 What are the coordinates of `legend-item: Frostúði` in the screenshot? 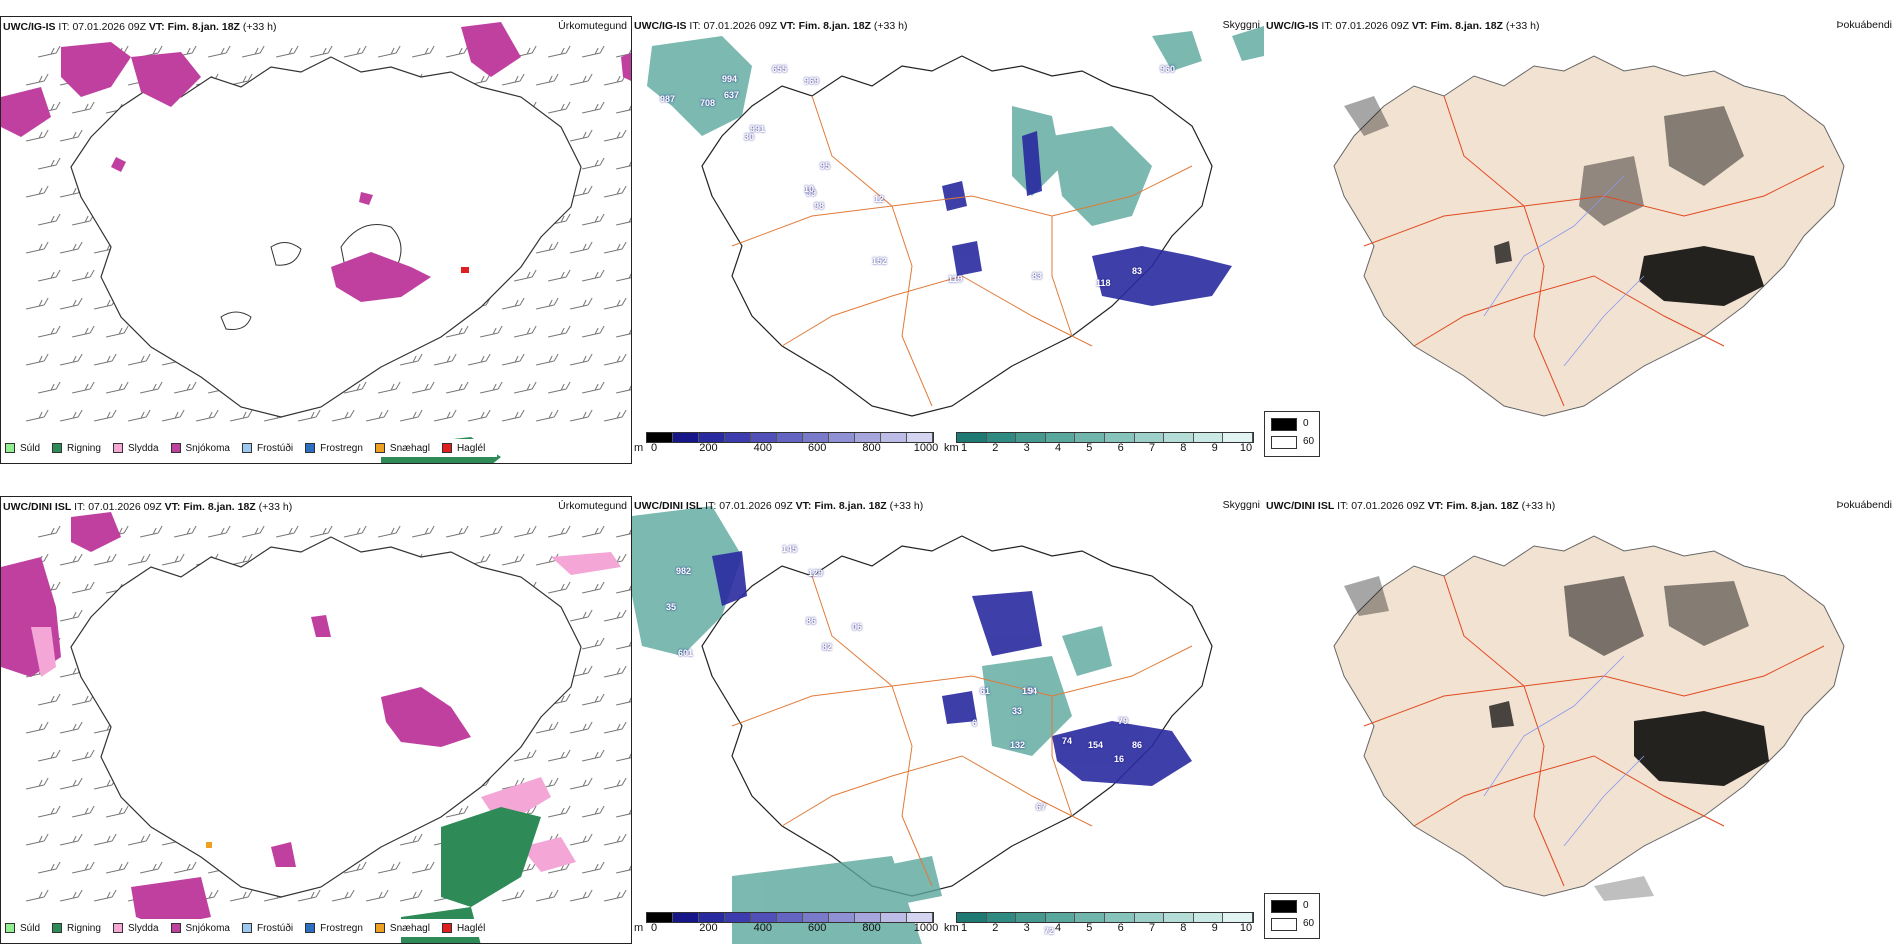 It's located at (267, 928).